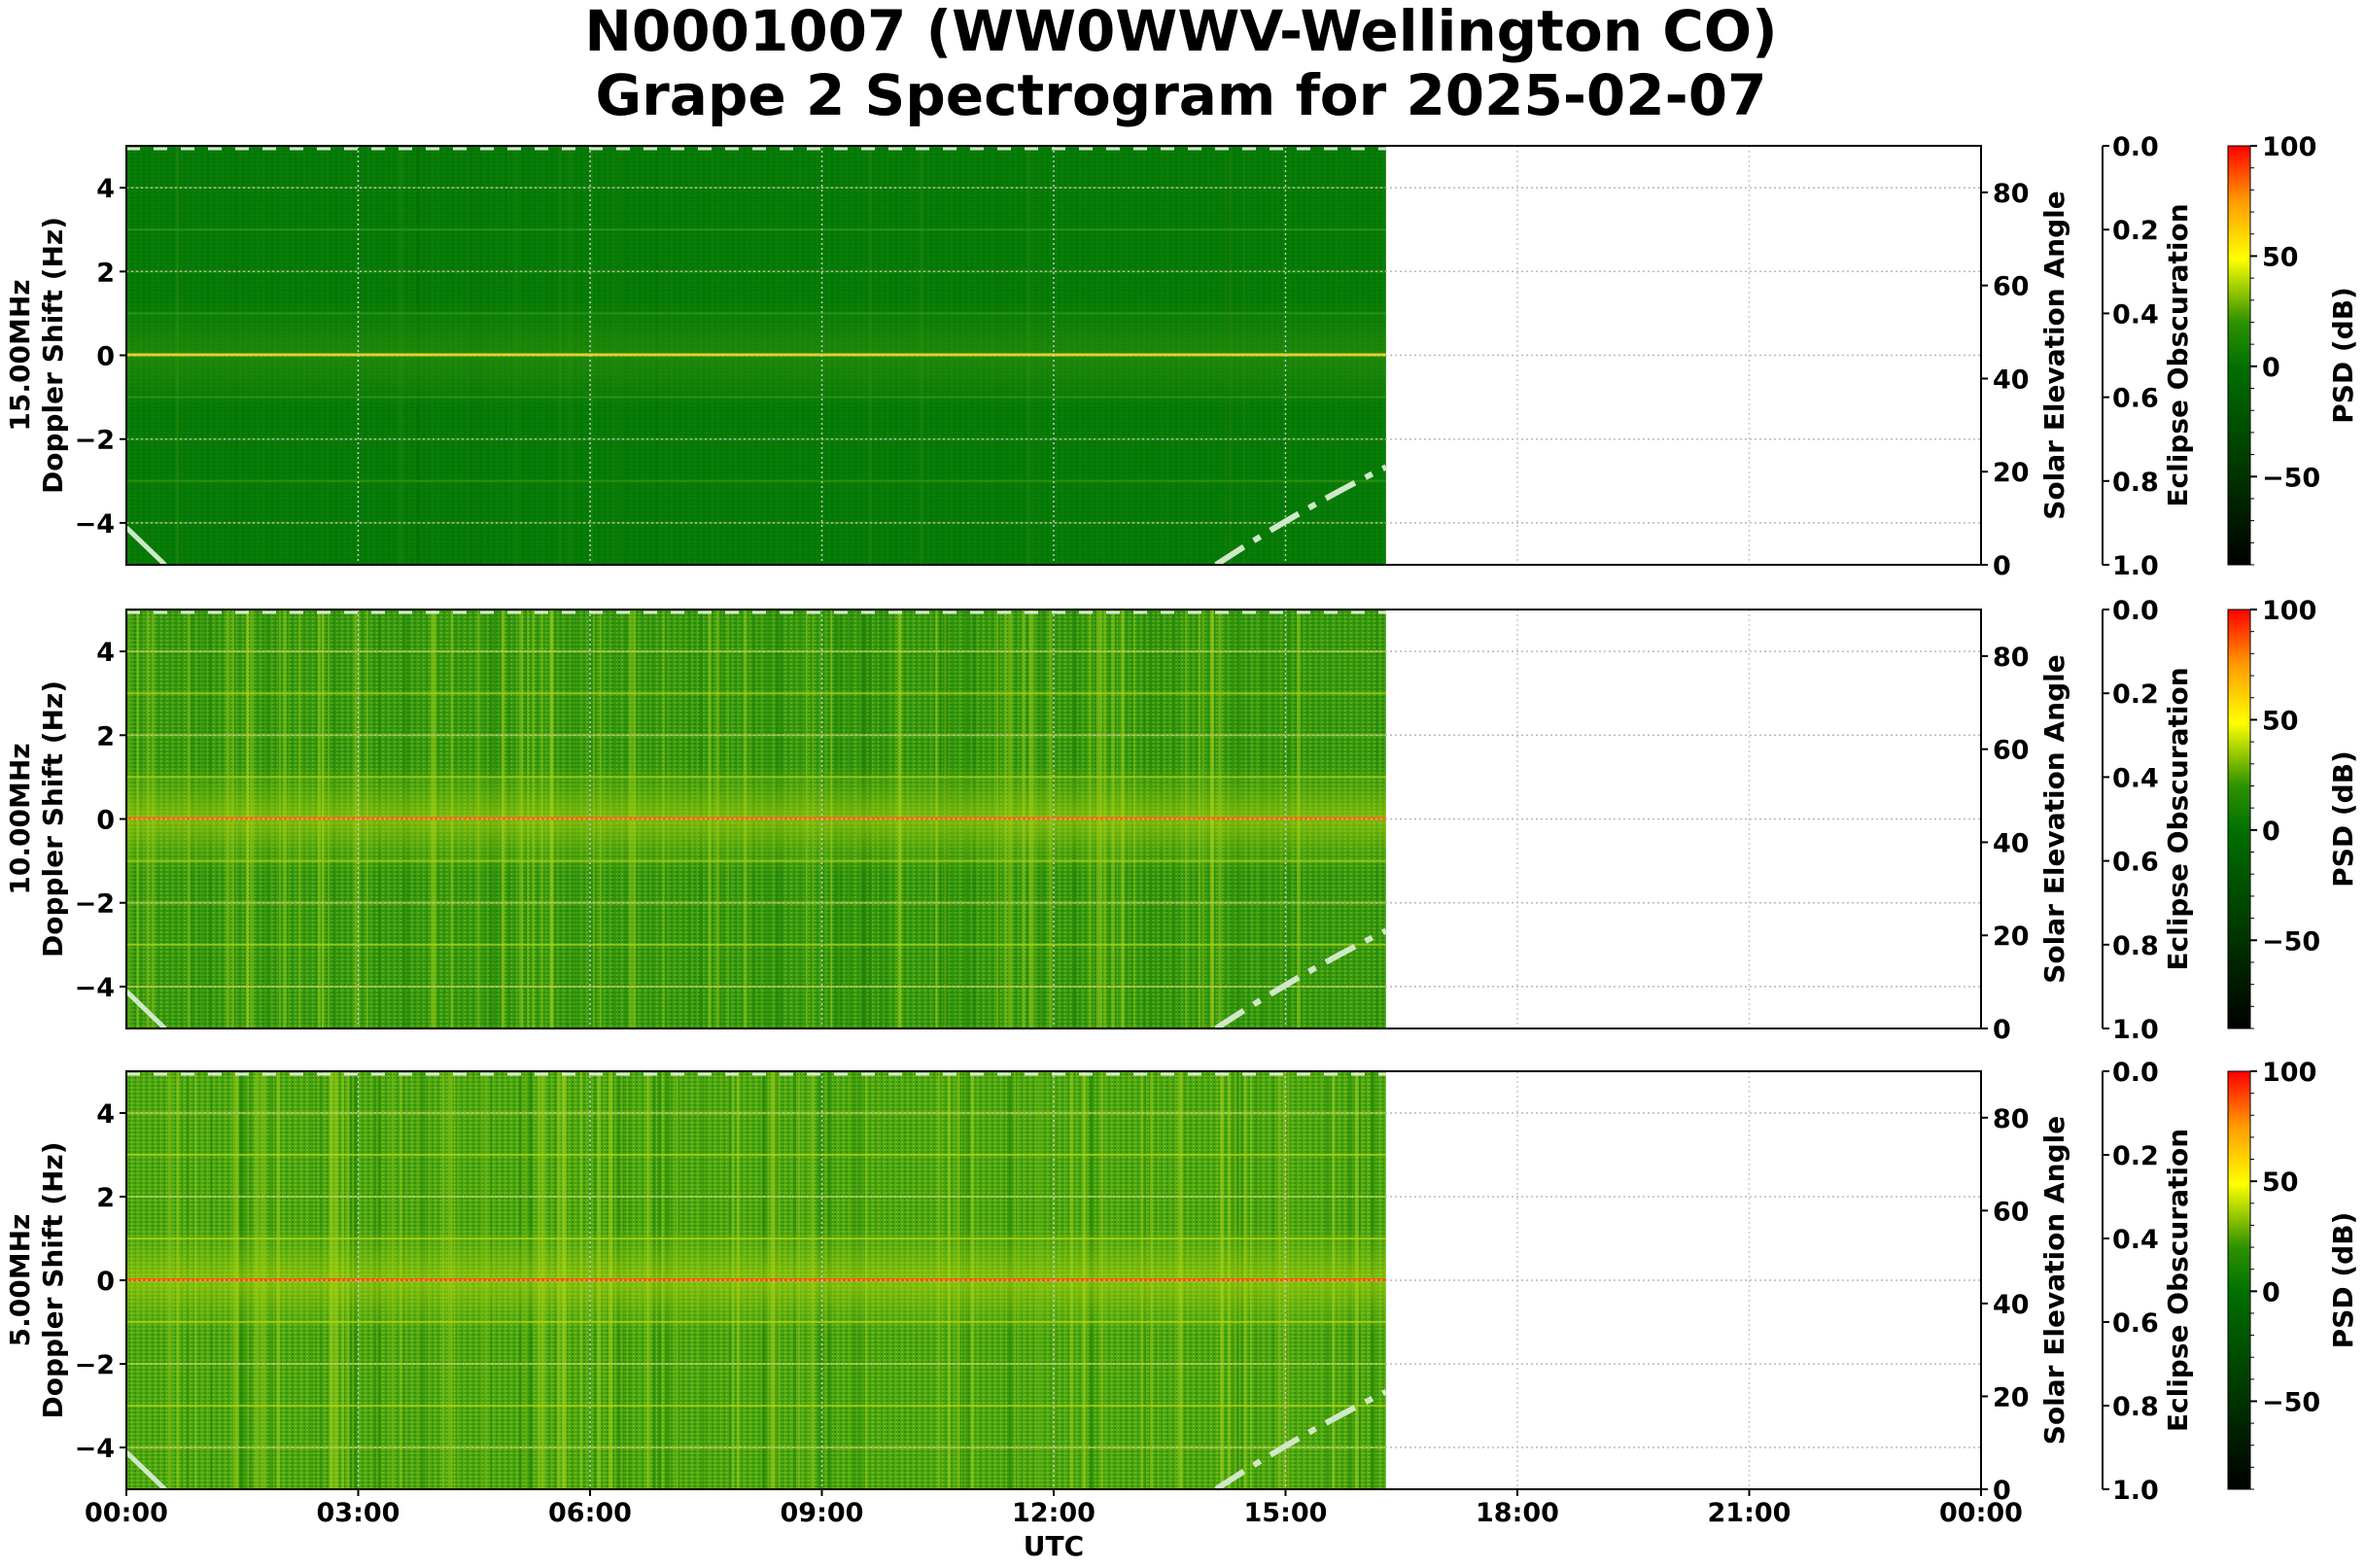  What do you see at coordinates (1517, 1513) in the screenshot?
I see `x-tick-label: 18:00` at bounding box center [1517, 1513].